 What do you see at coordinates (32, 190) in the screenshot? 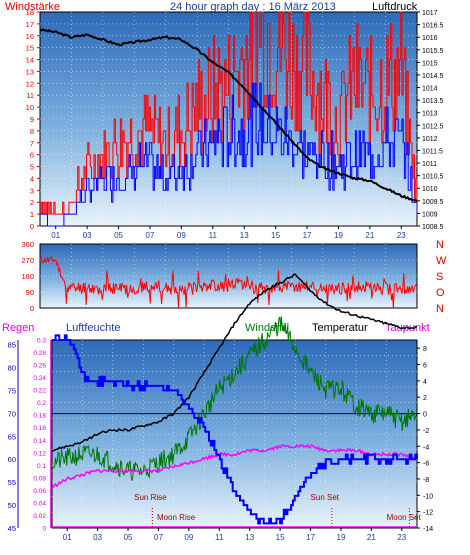
I see `wind-tick-label: 3` at bounding box center [32, 190].